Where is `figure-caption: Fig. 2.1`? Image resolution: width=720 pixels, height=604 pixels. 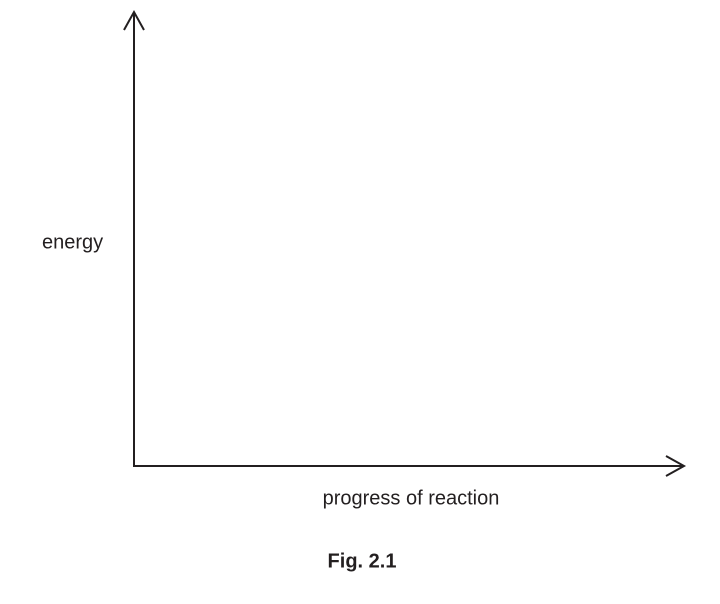
figure-caption: Fig. 2.1 is located at coordinates (362, 561).